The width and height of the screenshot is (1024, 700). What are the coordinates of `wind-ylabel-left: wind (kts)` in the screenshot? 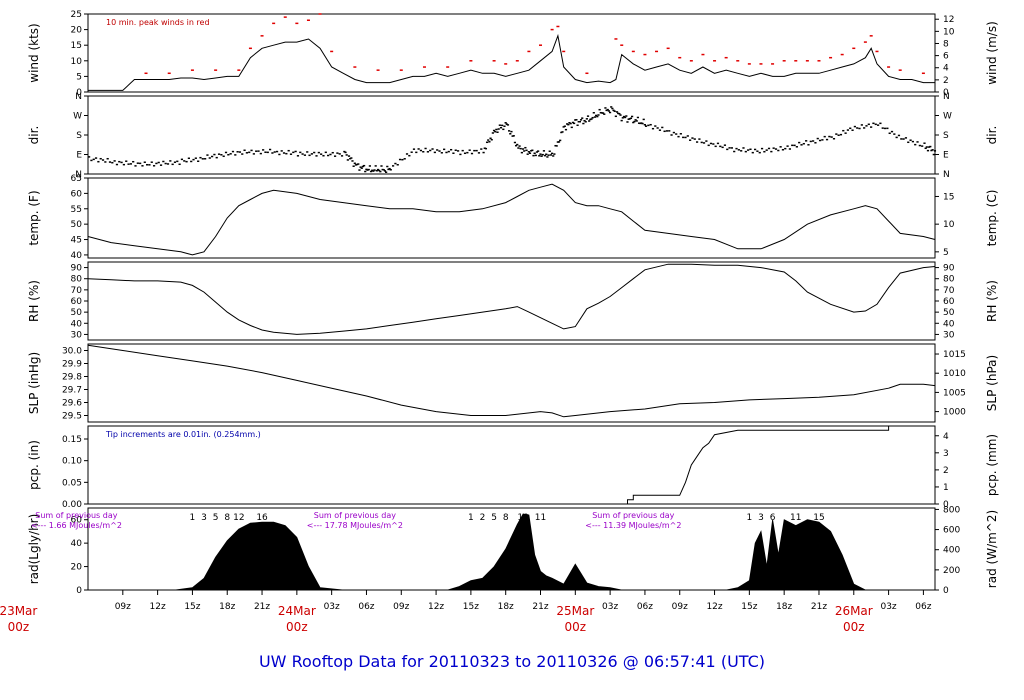 It's located at (34, 52).